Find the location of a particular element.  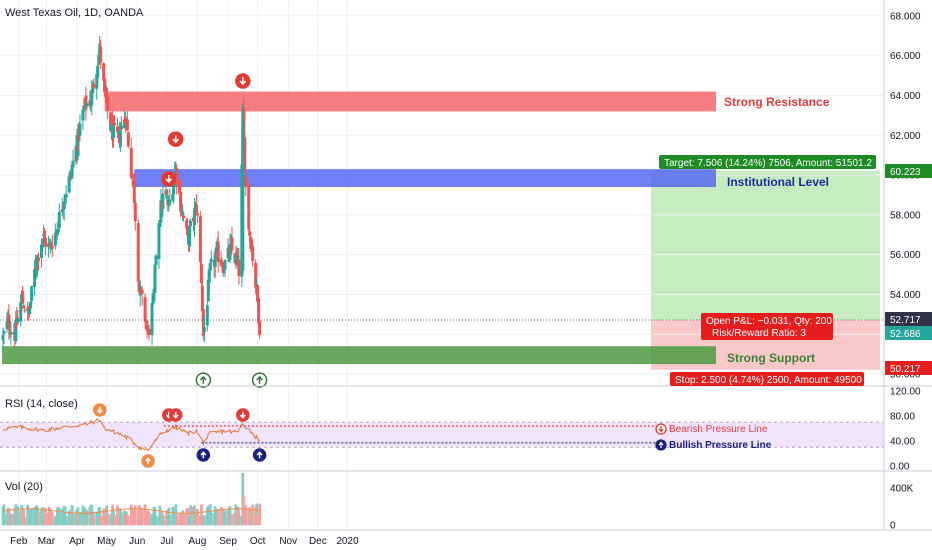

rsi-title: RSI (14, close) is located at coordinates (41, 404).